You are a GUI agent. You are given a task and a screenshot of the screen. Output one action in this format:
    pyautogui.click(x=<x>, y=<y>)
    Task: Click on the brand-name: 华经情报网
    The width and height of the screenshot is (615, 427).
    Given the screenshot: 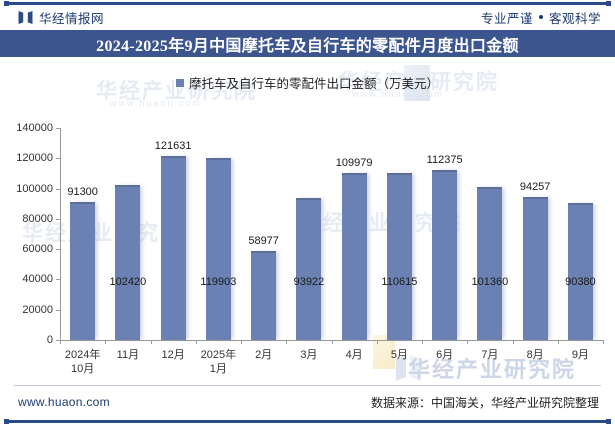 What is the action you would take?
    pyautogui.click(x=72, y=18)
    